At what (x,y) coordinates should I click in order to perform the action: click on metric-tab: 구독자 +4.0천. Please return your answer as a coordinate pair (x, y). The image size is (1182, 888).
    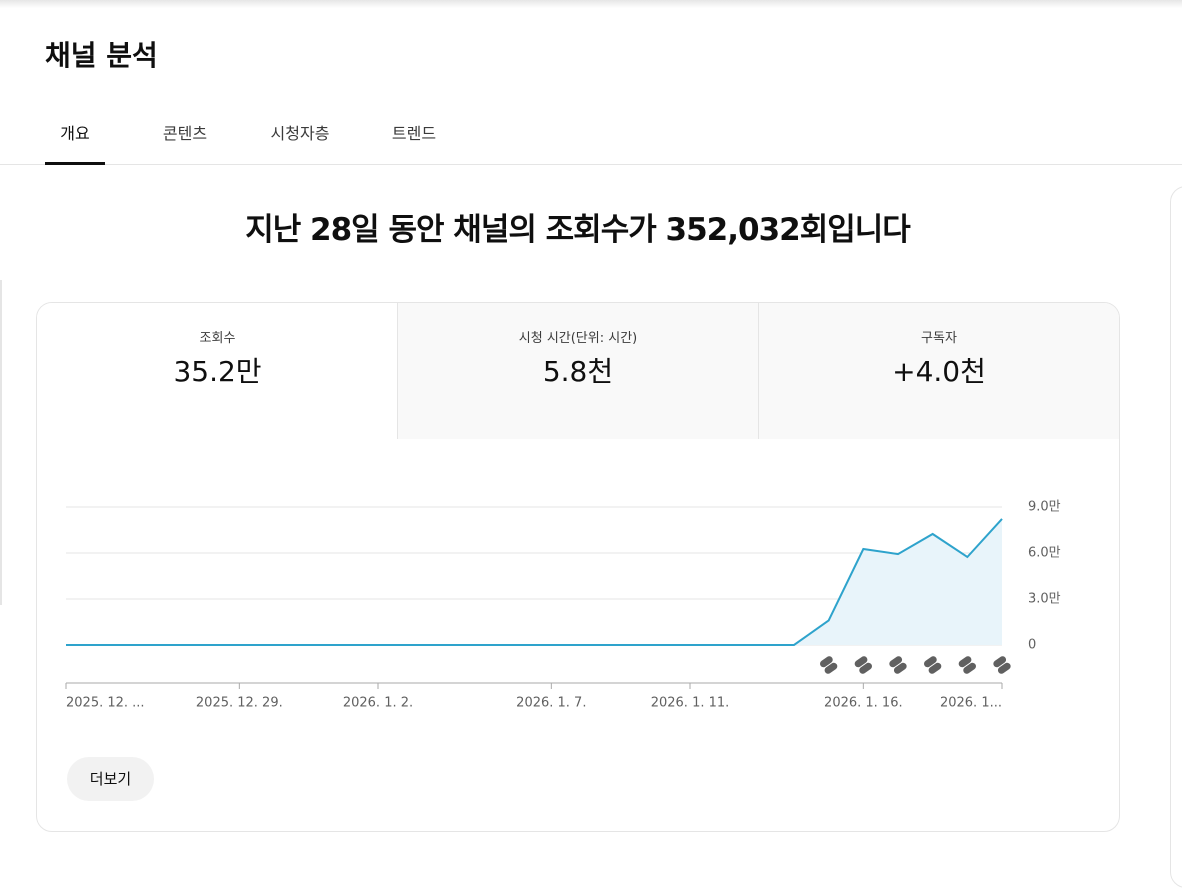
    Looking at the image, I should click on (938, 371).